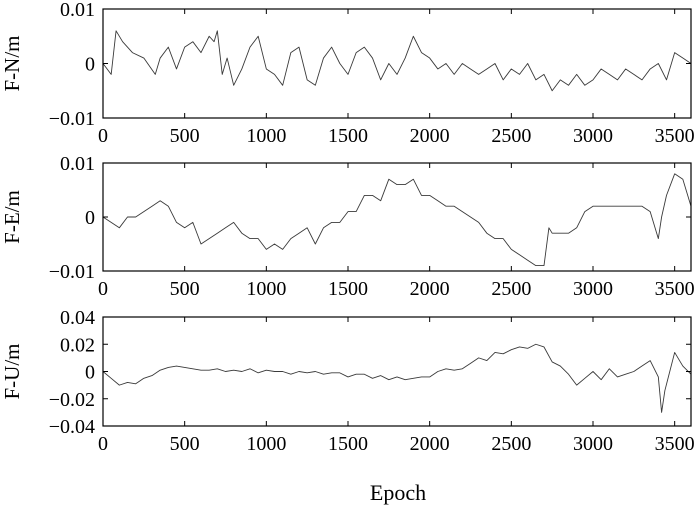 The height and width of the screenshot is (508, 700). Describe the element at coordinates (72, 400) in the screenshot. I see `y-tick-label: −0.02` at that location.